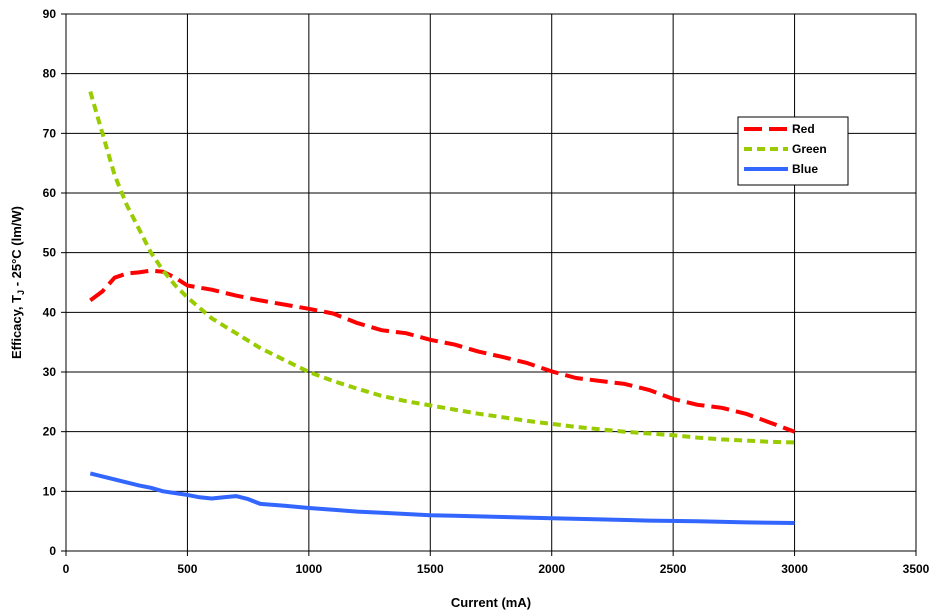 The image size is (936, 616). Describe the element at coordinates (52, 551) in the screenshot. I see `y-tick-label: 0` at that location.